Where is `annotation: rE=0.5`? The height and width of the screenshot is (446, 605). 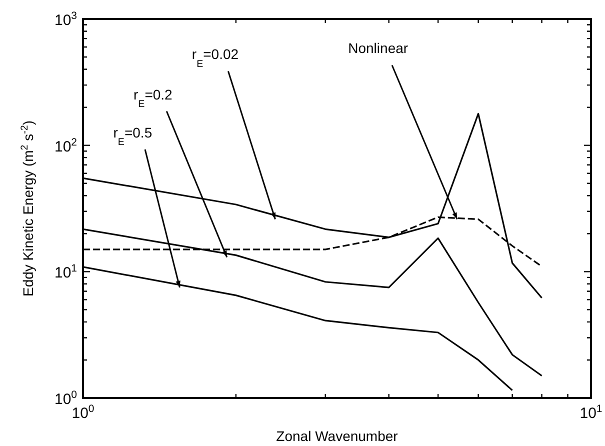
annotation: rE=0.5 is located at coordinates (132, 136).